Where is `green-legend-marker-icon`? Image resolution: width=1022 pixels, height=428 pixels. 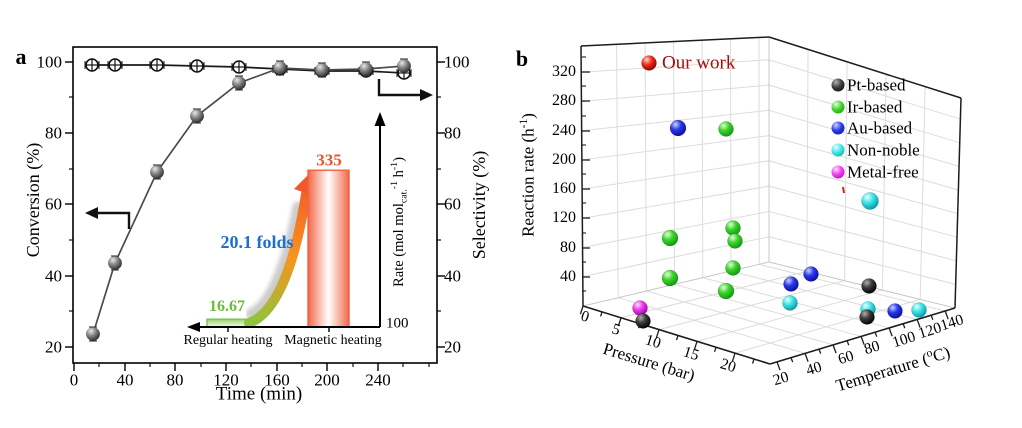
green-legend-marker-icon is located at coordinates (838, 107).